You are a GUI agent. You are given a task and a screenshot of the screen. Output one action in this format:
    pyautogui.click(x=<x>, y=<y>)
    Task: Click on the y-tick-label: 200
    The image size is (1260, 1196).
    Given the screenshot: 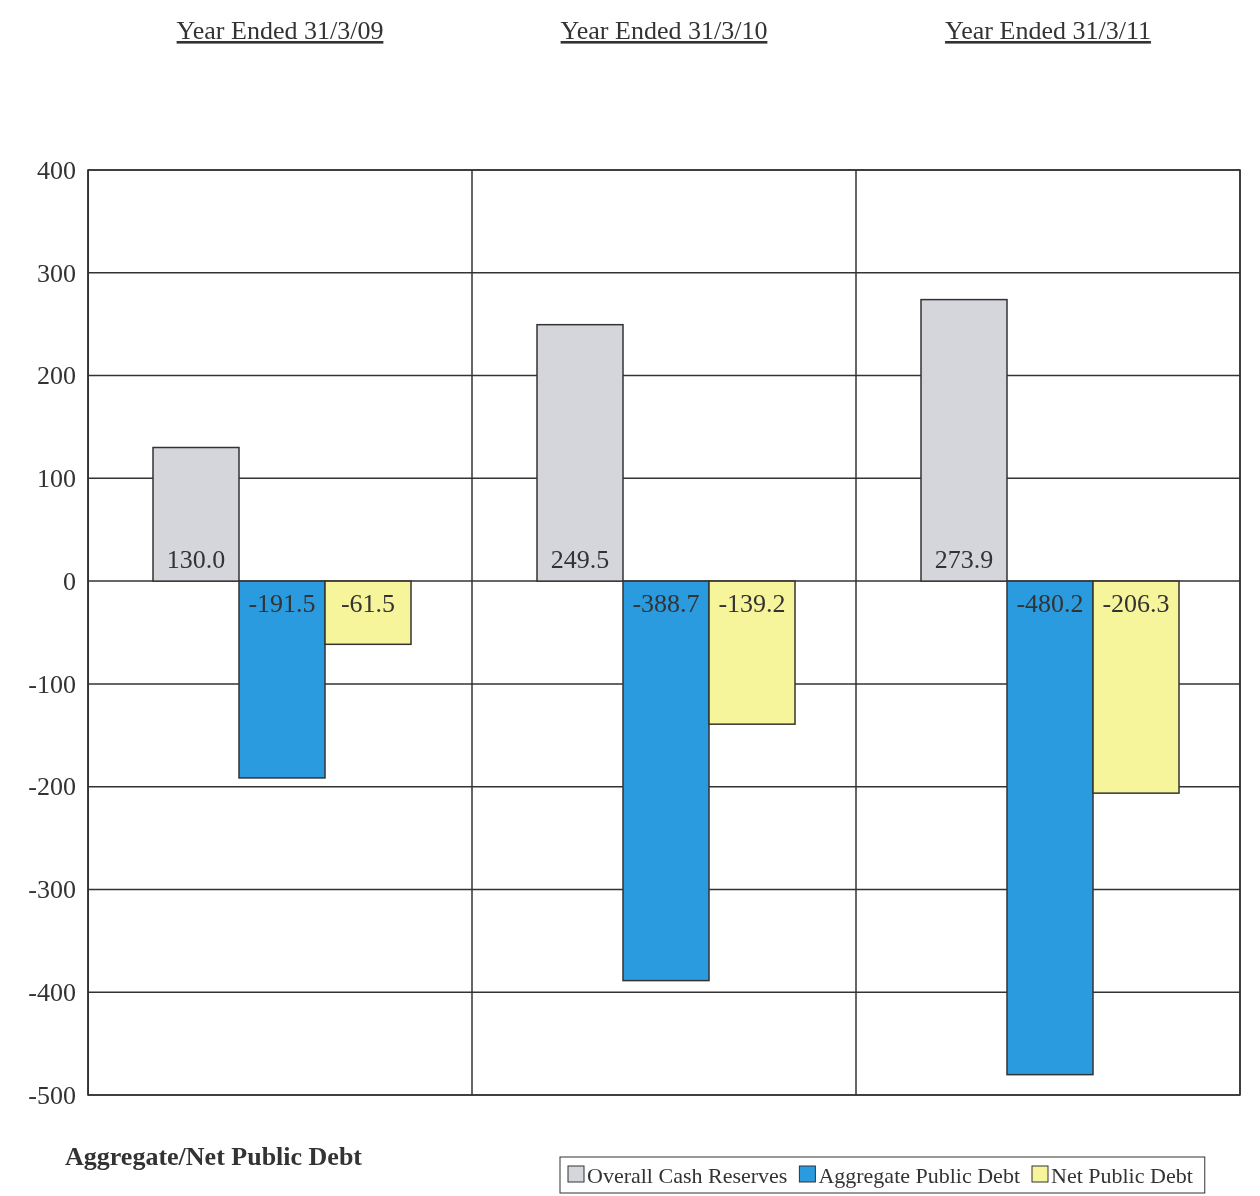 What is the action you would take?
    pyautogui.click(x=56, y=376)
    